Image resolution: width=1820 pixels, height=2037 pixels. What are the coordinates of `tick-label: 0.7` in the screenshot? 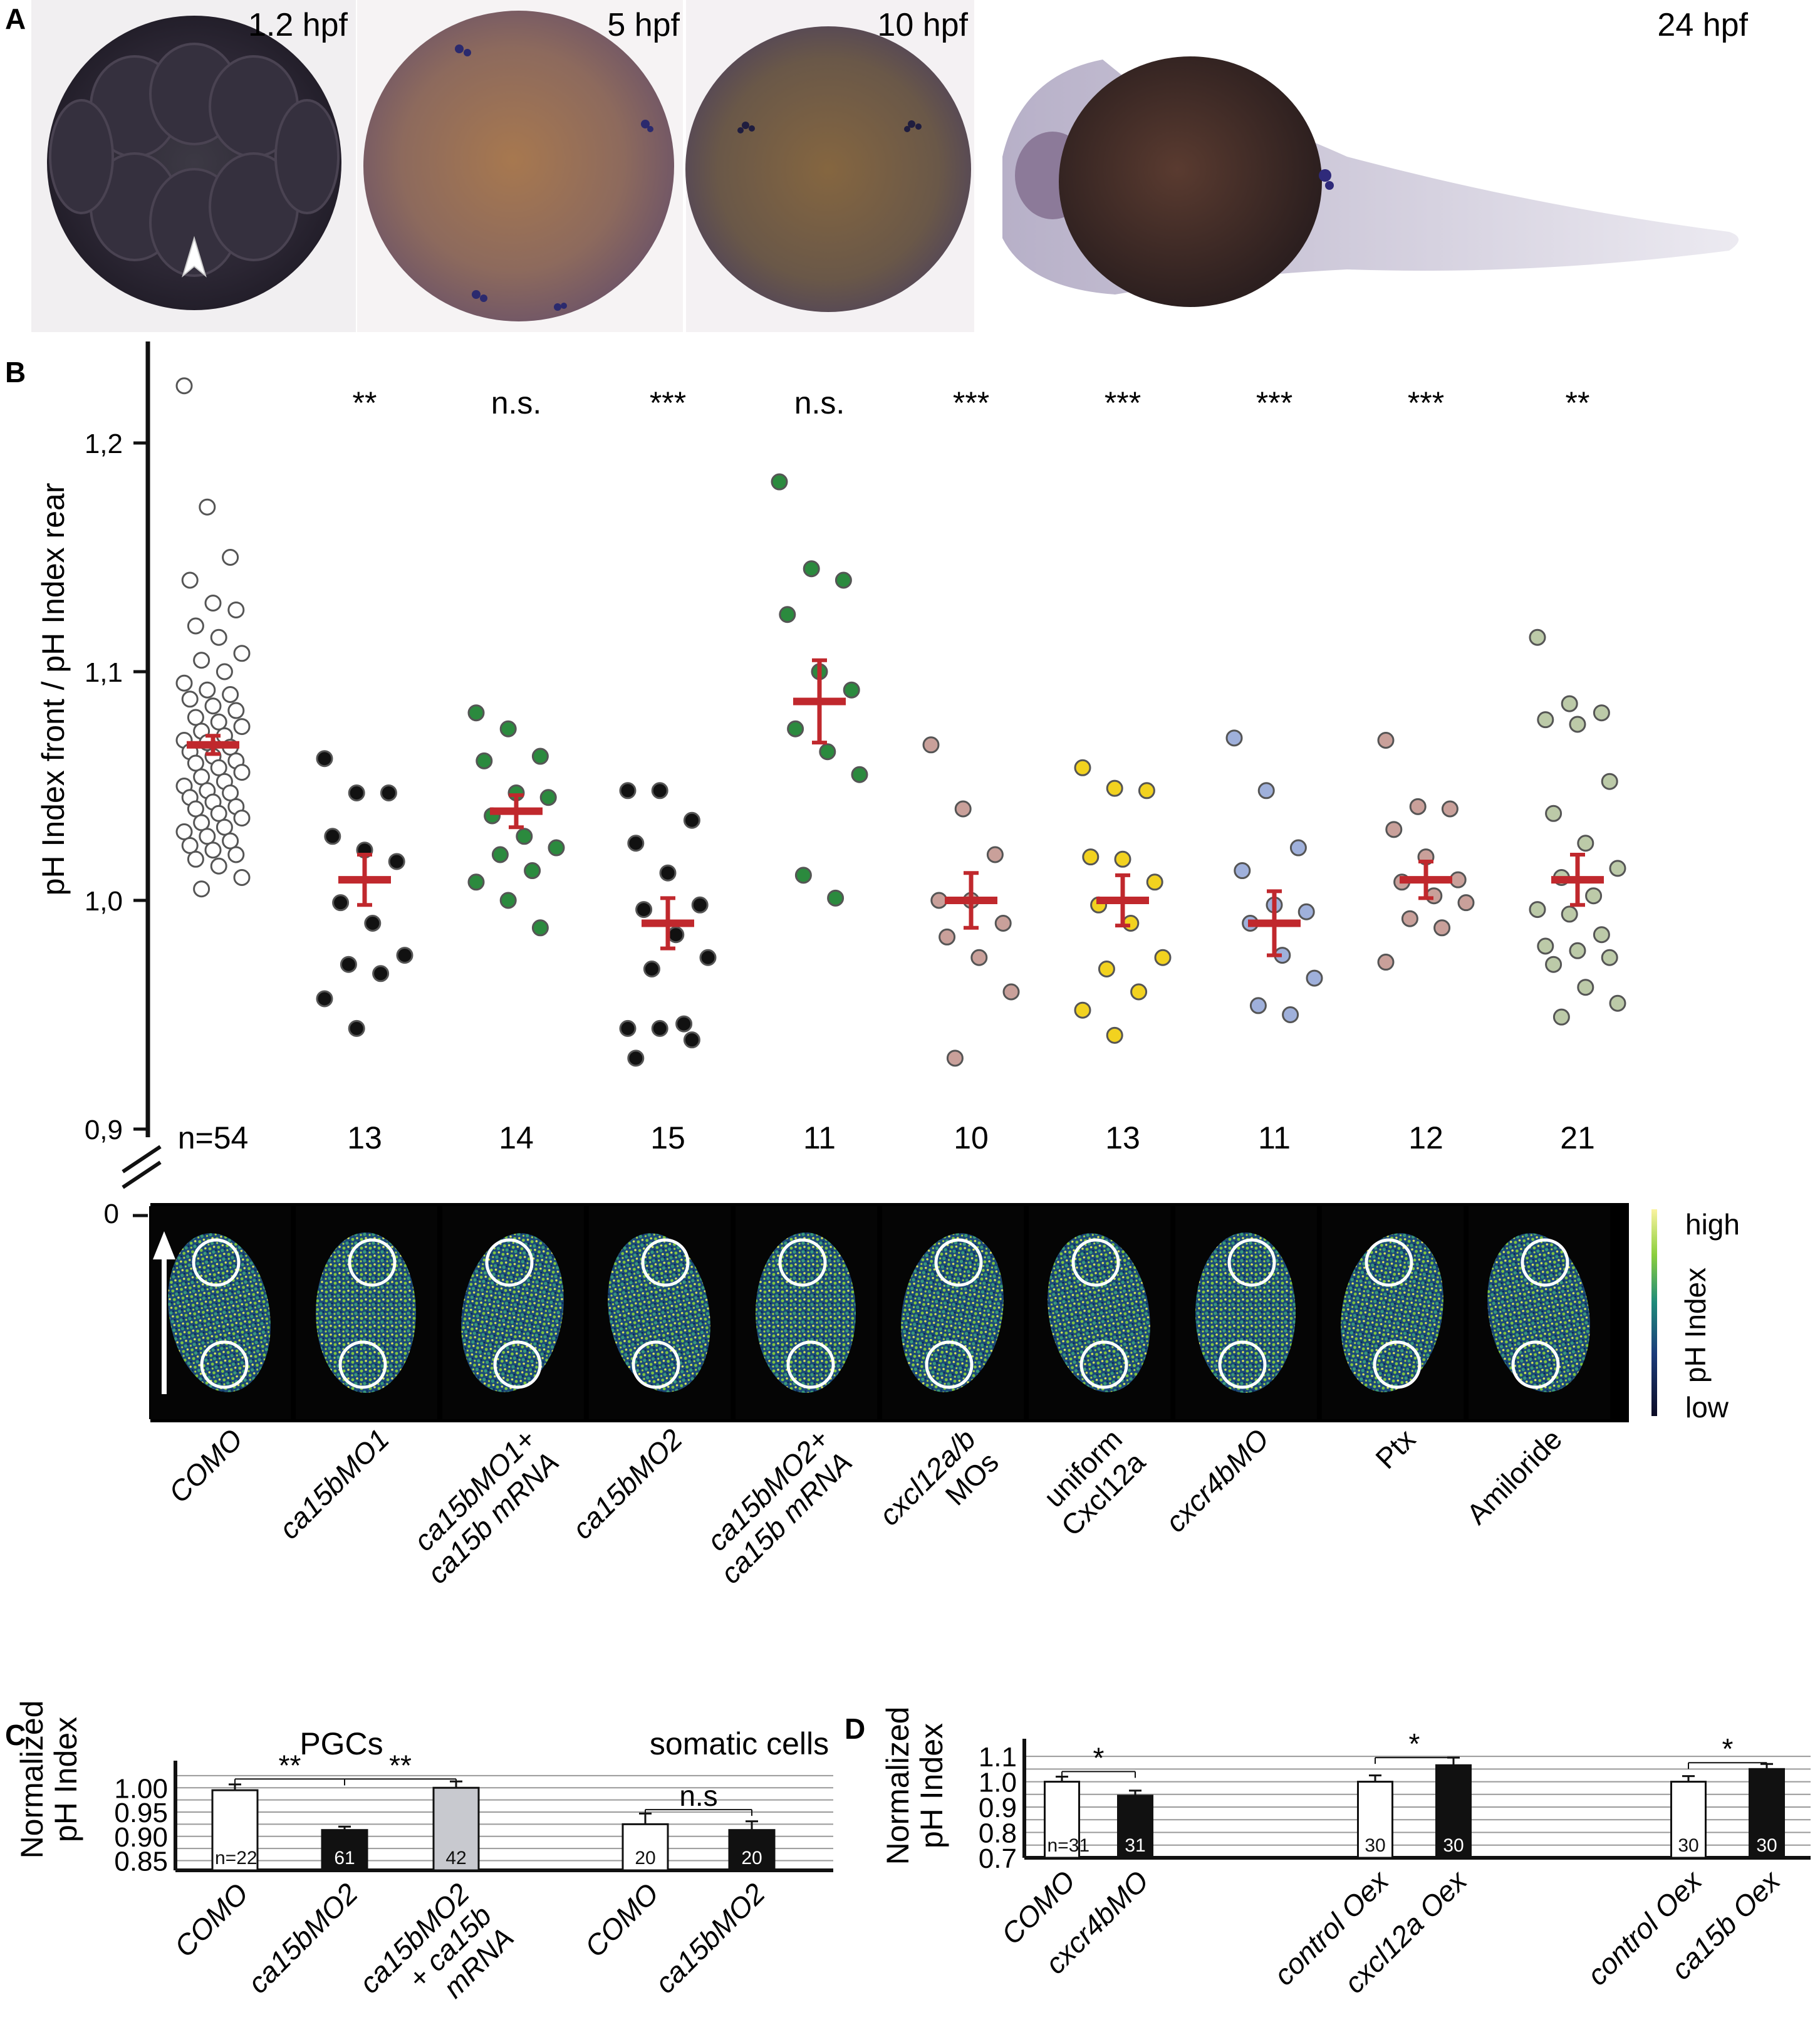 It's located at (998, 1858).